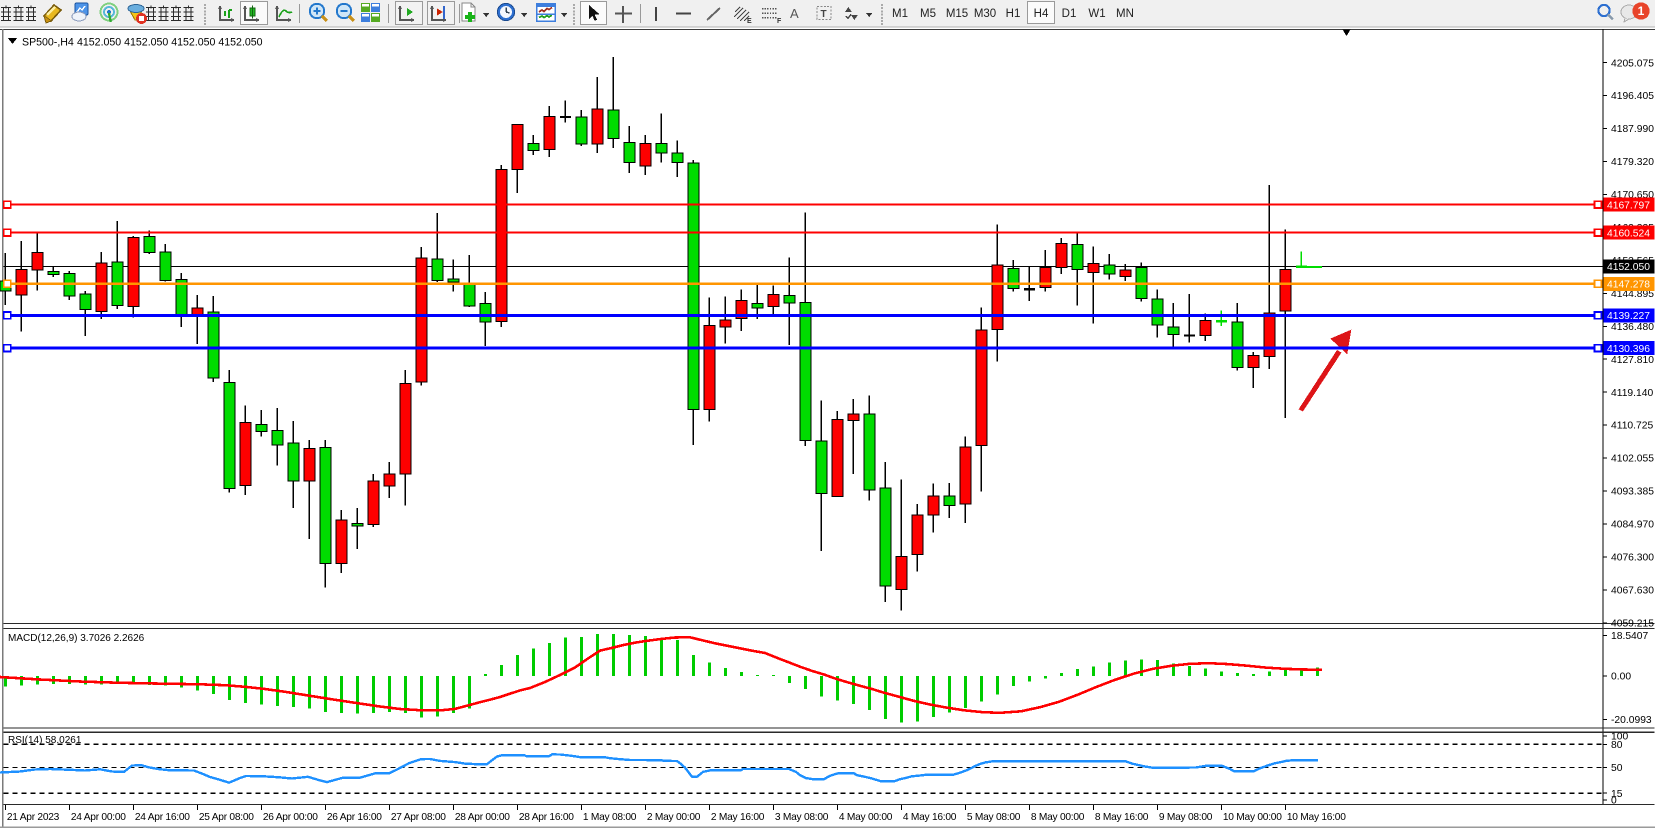 This screenshot has height=833, width=1655. Describe the element at coordinates (1125, 14) in the screenshot. I see `svg-text: MN` at that location.